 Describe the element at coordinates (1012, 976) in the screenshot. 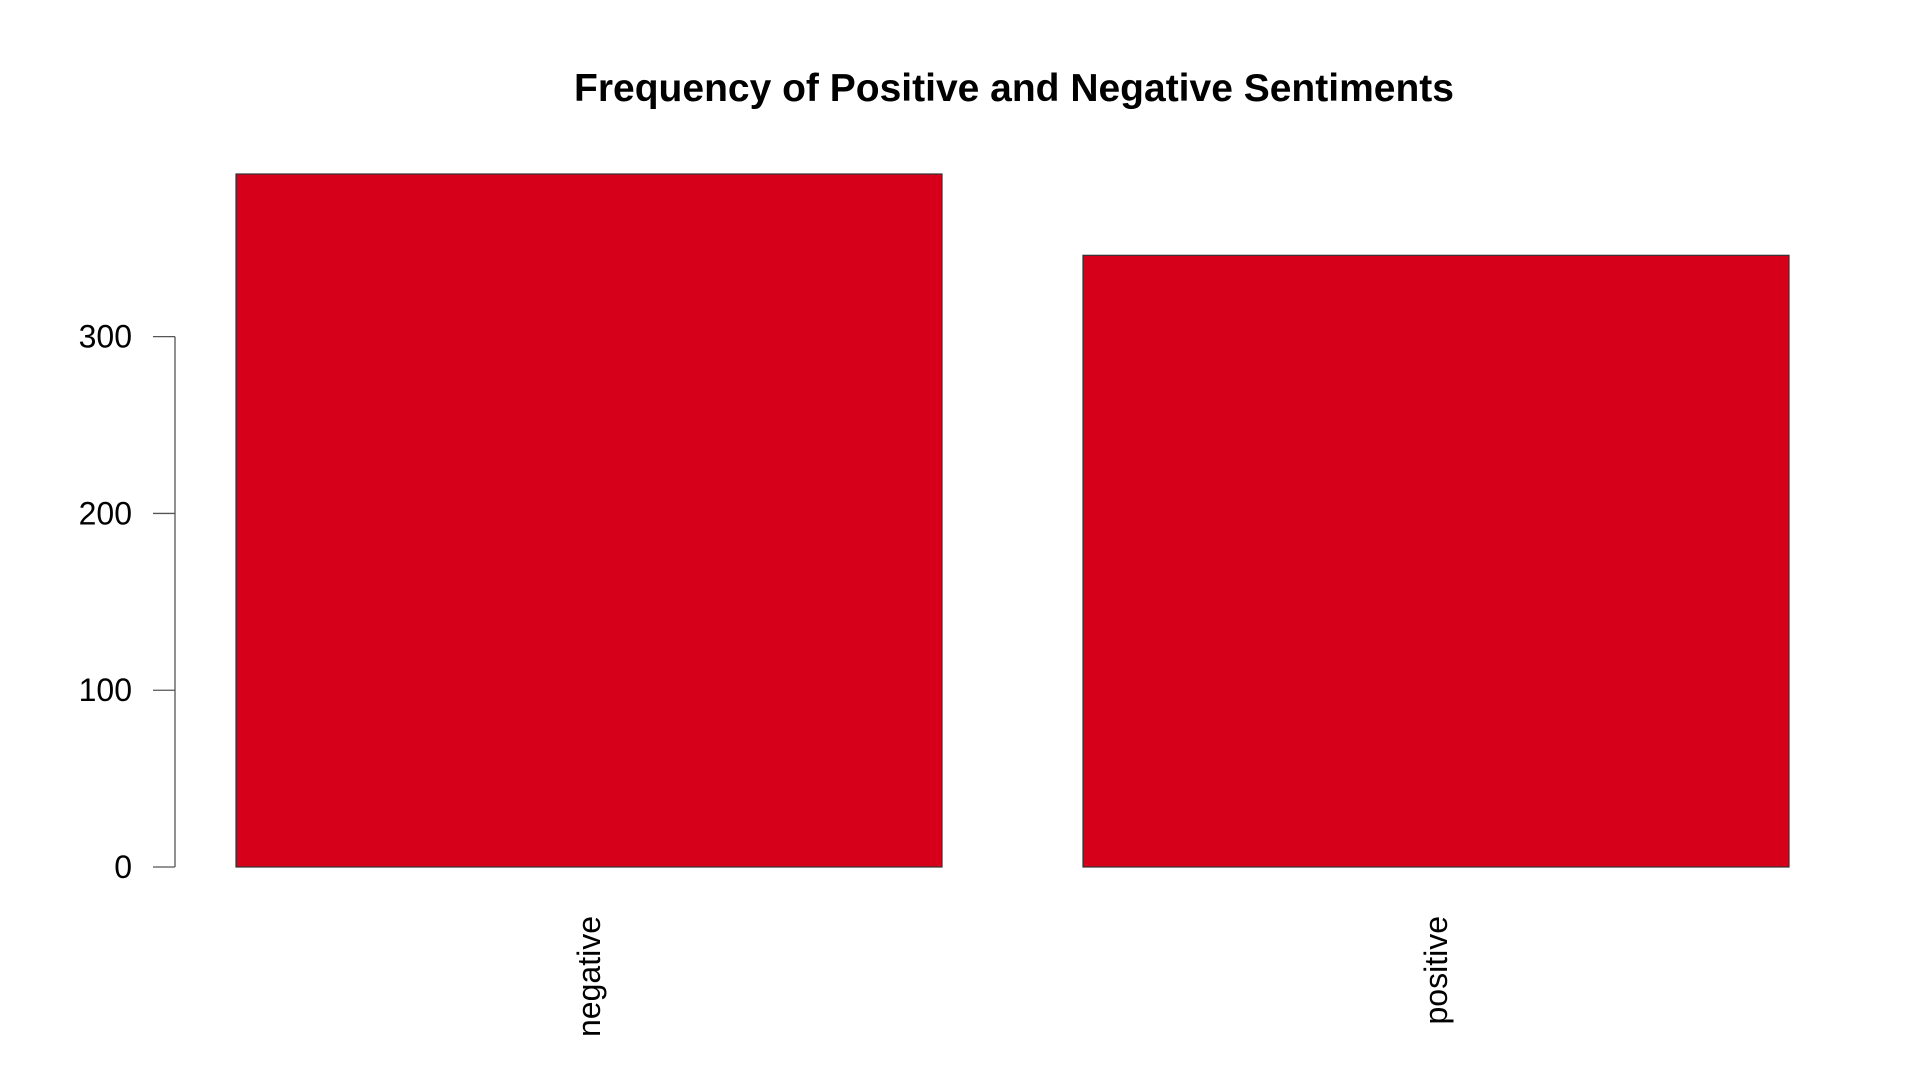

I see `x-axis-labels: negative positive` at that location.